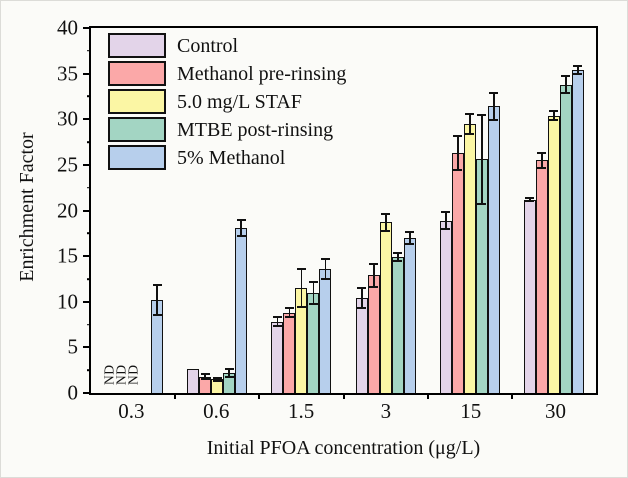 The width and height of the screenshot is (628, 478). I want to click on legend-label: 5.0 mg/L STAF, so click(239, 101).